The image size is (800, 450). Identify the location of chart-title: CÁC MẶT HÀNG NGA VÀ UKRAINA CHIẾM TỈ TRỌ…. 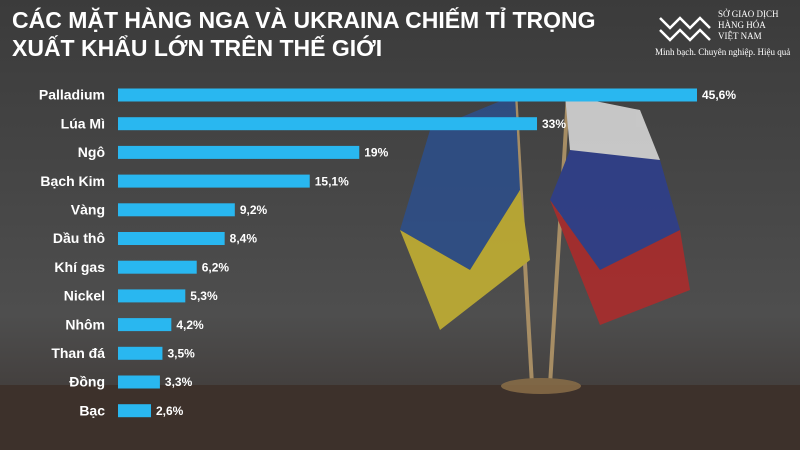
(304, 19).